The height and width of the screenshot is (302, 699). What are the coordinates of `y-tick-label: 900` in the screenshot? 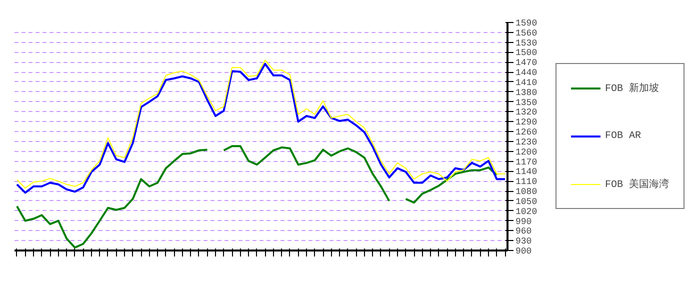 It's located at (524, 251).